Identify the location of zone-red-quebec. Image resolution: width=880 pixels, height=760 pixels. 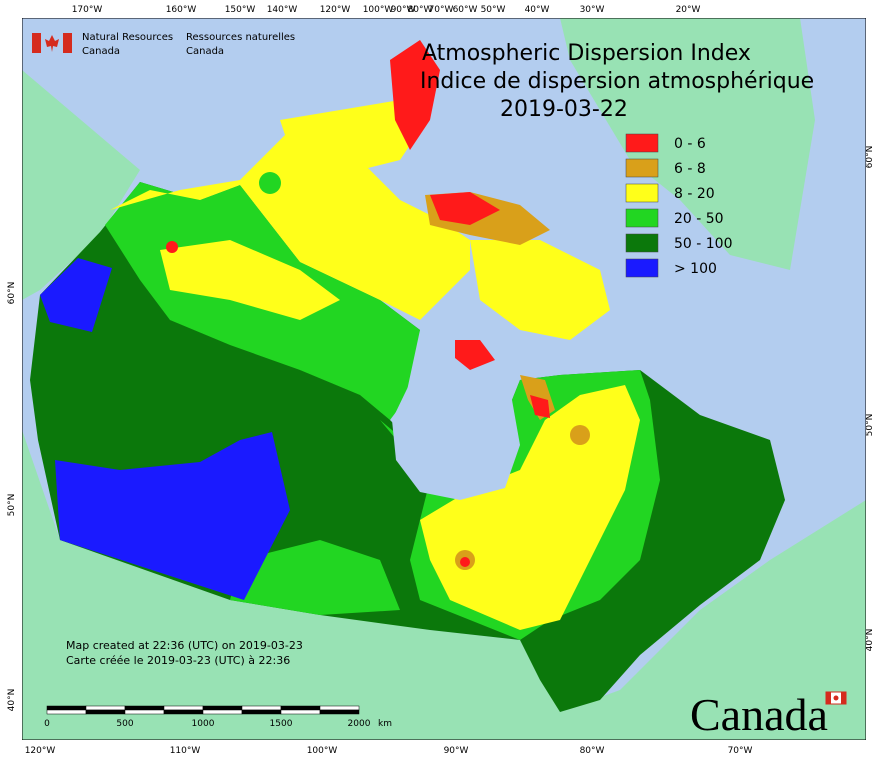
(540, 406).